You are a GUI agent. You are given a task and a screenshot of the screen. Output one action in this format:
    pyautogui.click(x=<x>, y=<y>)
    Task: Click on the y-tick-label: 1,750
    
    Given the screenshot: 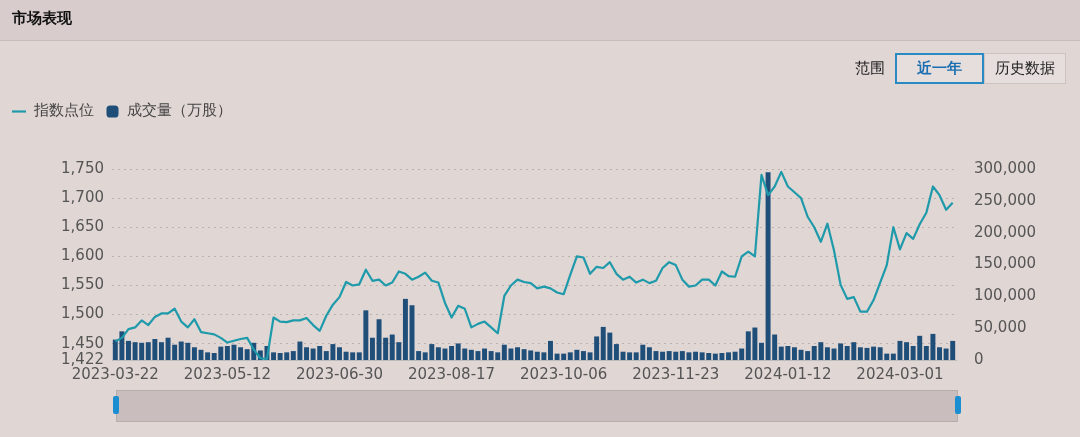 What is the action you would take?
    pyautogui.click(x=82, y=167)
    